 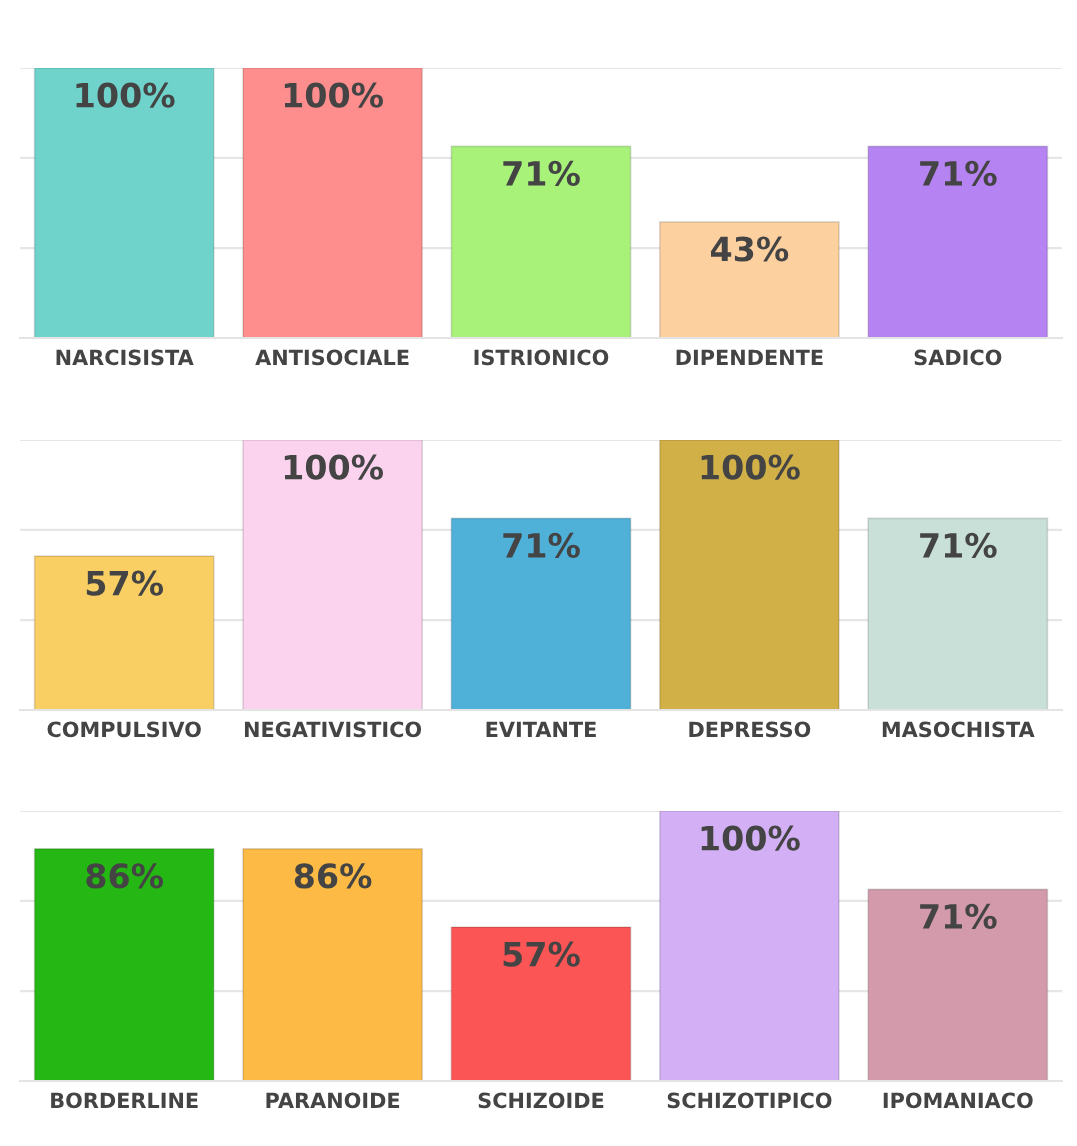 What do you see at coordinates (332, 357) in the screenshot?
I see `x-tick-label: ANTISOCIALE` at bounding box center [332, 357].